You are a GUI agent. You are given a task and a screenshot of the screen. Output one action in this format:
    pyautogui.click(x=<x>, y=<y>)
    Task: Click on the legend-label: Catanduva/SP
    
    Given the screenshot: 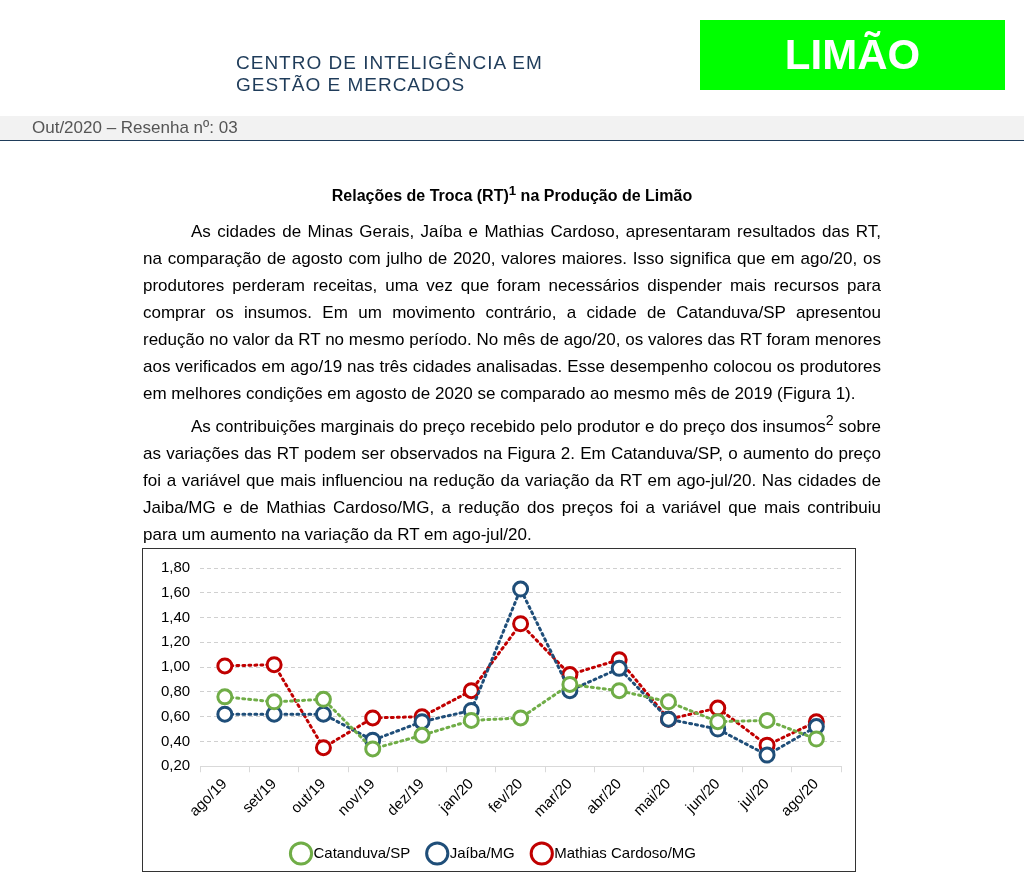 What is the action you would take?
    pyautogui.click(x=362, y=852)
    